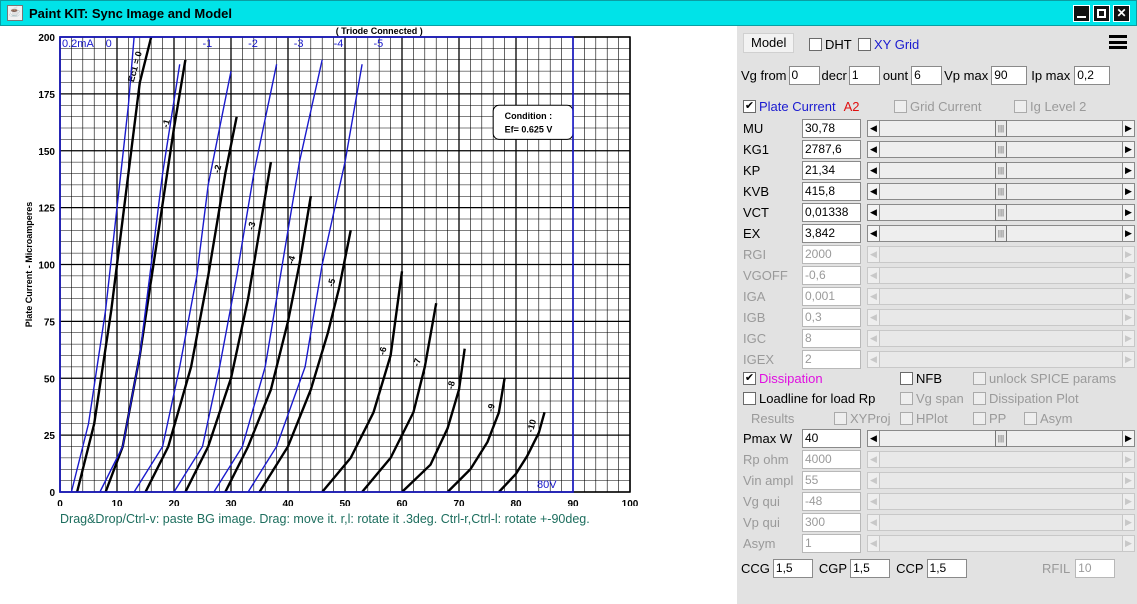  Describe the element at coordinates (831, 459) in the screenshot. I see `param-value-input: 4000` at that location.